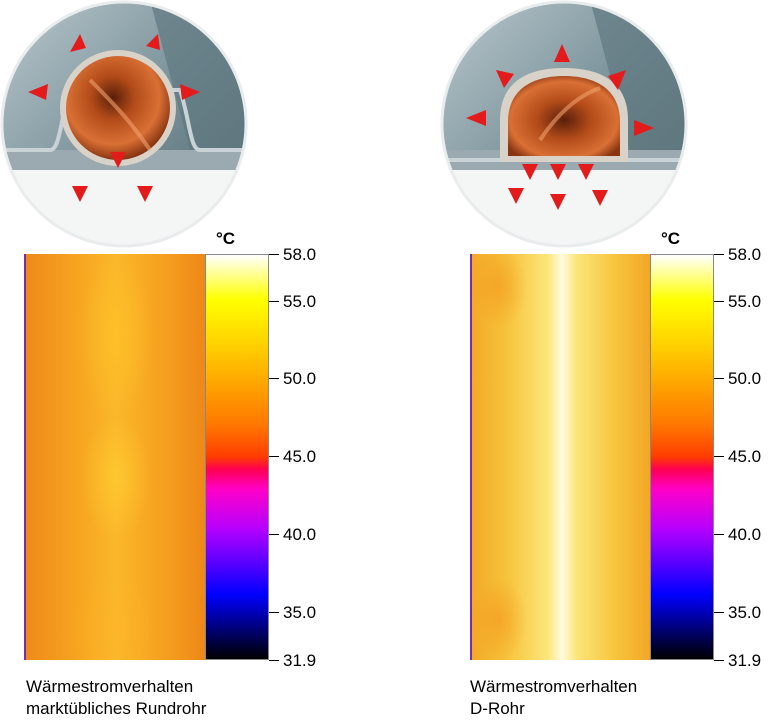 Image resolution: width=771 pixels, height=720 pixels. Describe the element at coordinates (116, 708) in the screenshot. I see `caption-line2: marktübliches Rundrohr` at that location.